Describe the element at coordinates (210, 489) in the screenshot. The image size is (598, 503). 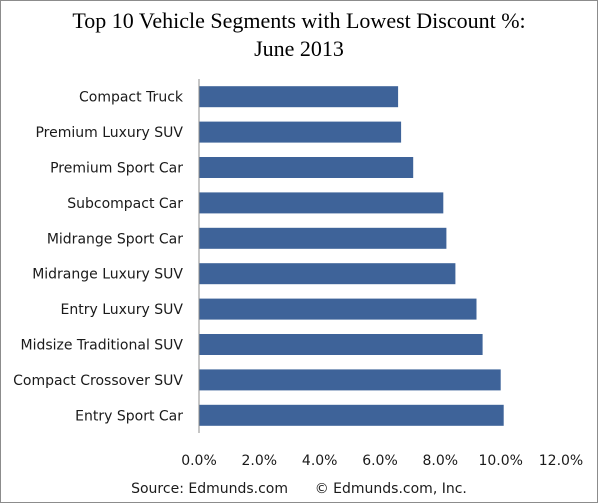
I see `source-label: Source: Edmunds.com` at that location.